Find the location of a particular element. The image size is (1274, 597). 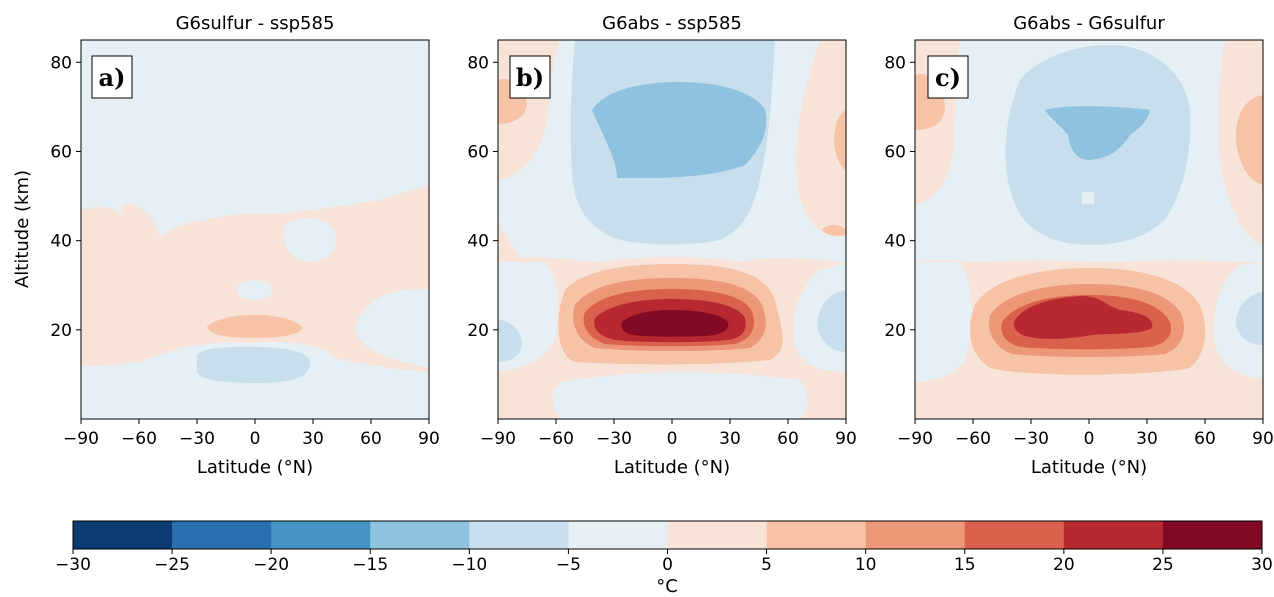

colorbar: −30 −25 −20 −15 −10 −5 0 5 10 15 20 25 30 °C is located at coordinates (664, 558).